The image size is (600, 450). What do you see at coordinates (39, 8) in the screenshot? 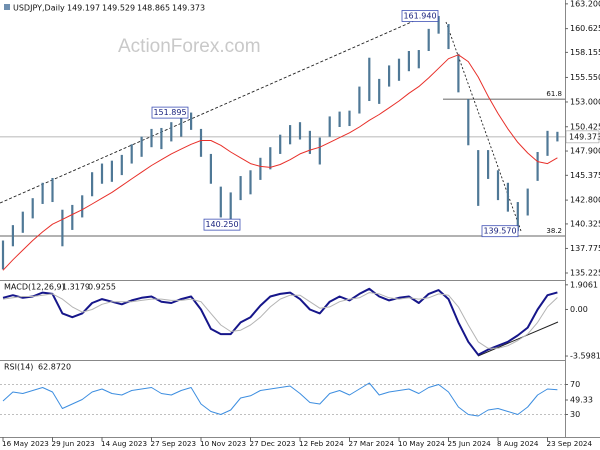
I see `symbol: USDJPY,Daily` at bounding box center [39, 8].